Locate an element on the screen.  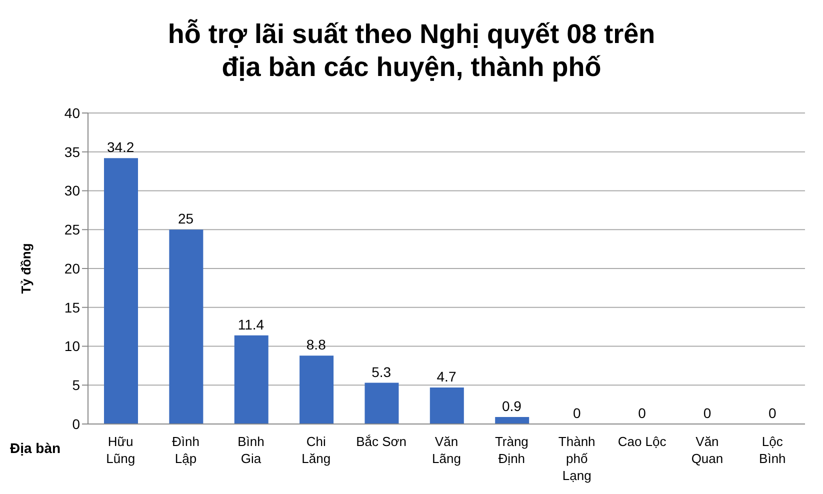
x-tick-label: Văn Lãng is located at coordinates (446, 450).